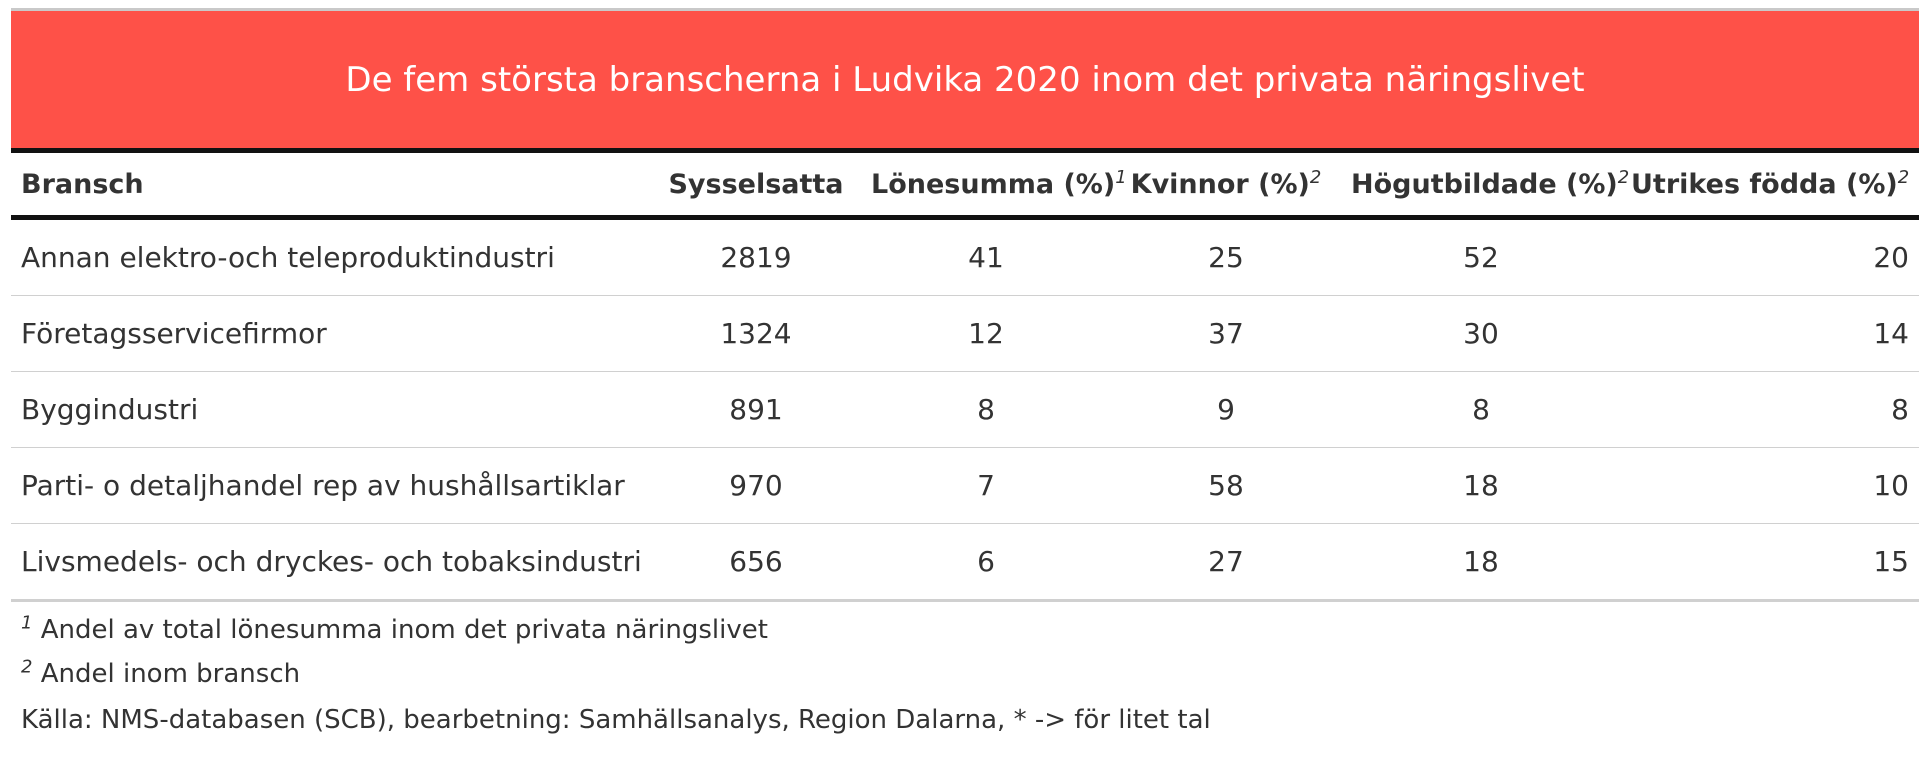 The image size is (1928, 762). What do you see at coordinates (170, 674) in the screenshot?
I see `footnote-text: Andel inom bransch` at bounding box center [170, 674].